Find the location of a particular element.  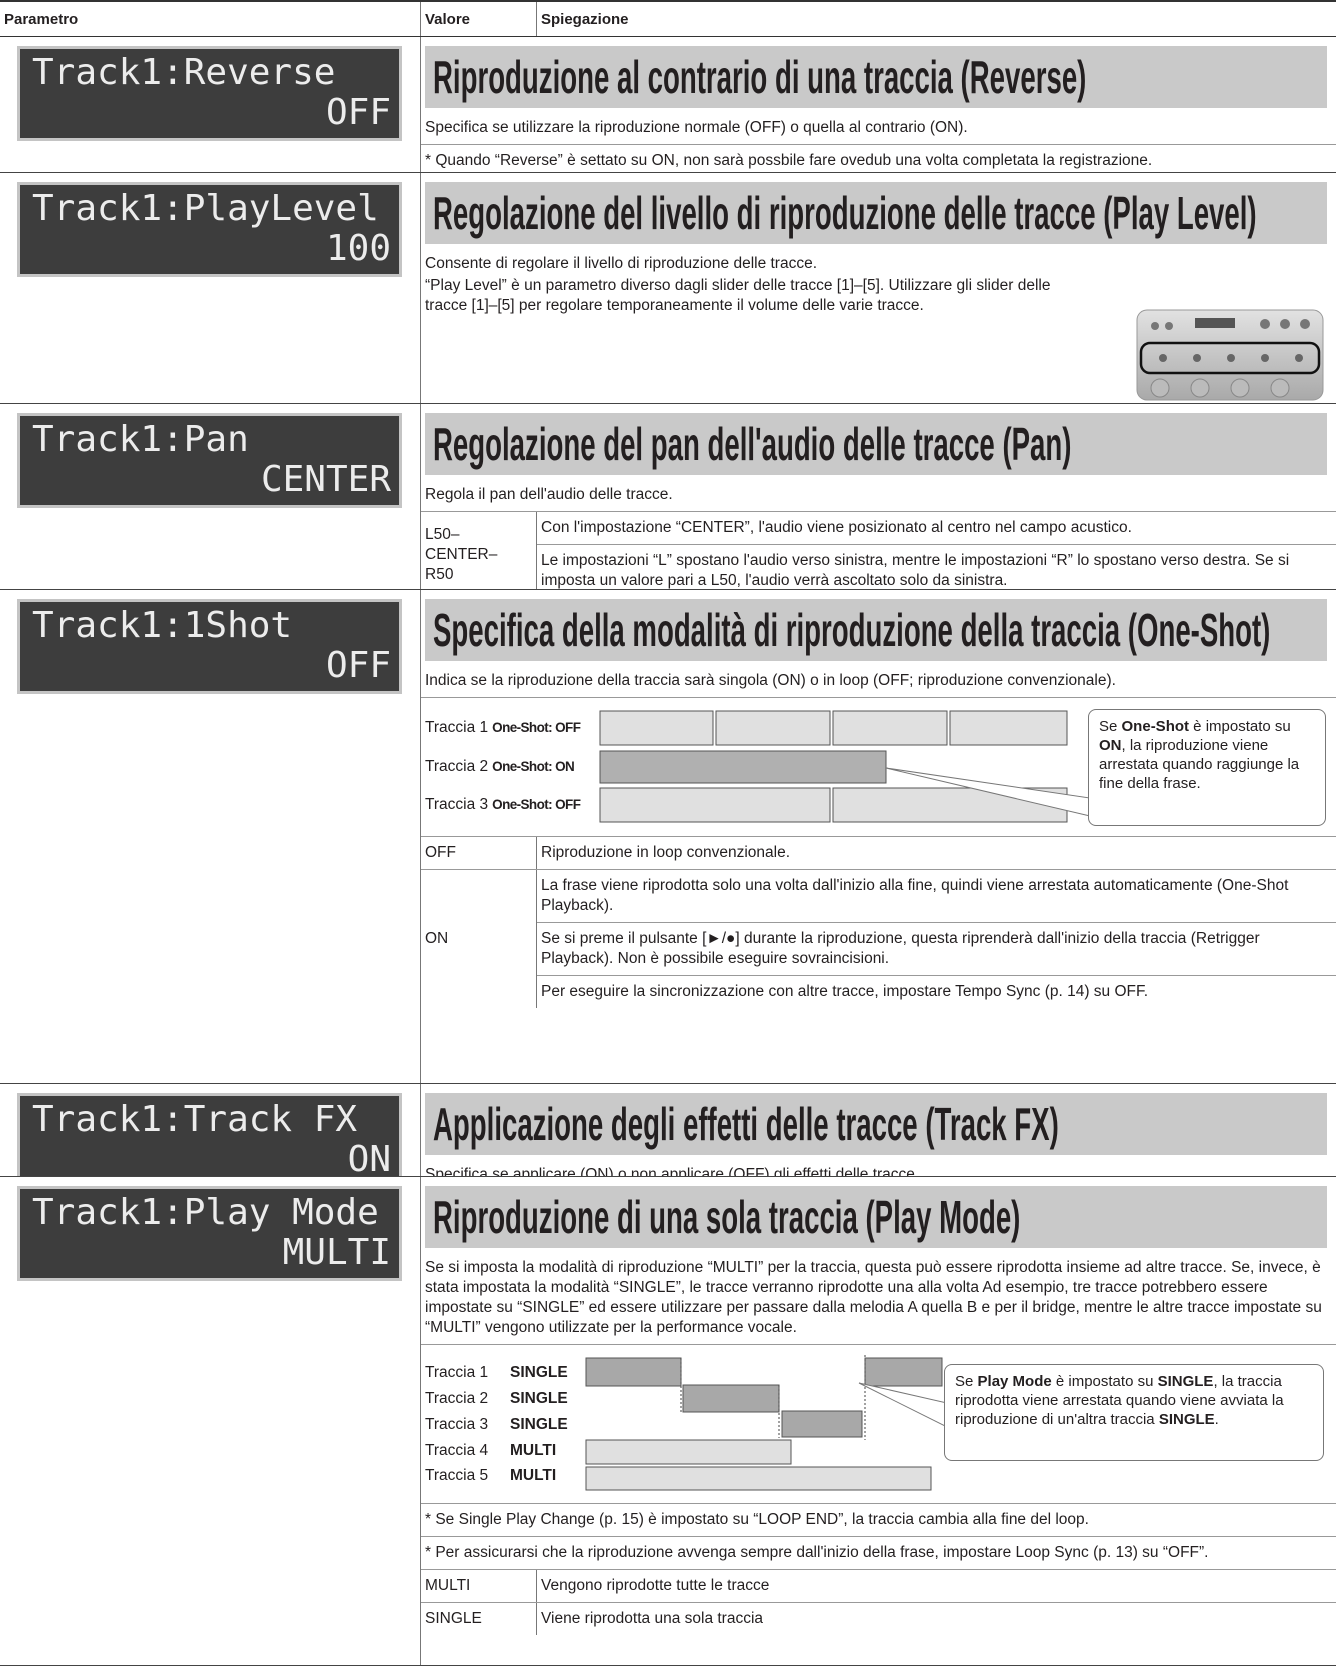

lcd-line: Track1:Play Mode is located at coordinates (205, 1212).